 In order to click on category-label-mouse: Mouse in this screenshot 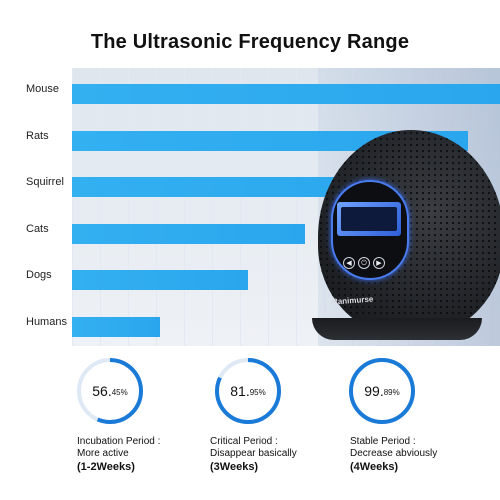, I will do `click(43, 89)`.